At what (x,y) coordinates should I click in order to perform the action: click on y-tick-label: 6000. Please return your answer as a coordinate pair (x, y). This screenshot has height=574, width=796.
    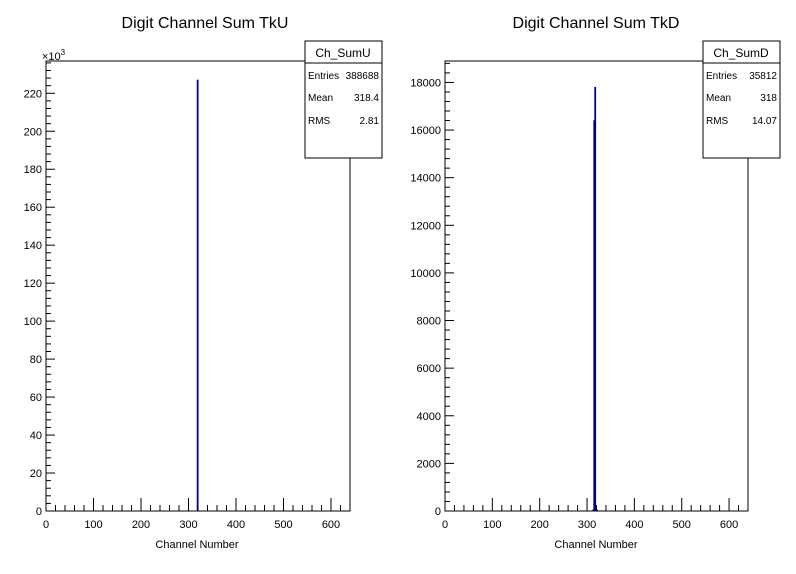
    Looking at the image, I should click on (429, 369).